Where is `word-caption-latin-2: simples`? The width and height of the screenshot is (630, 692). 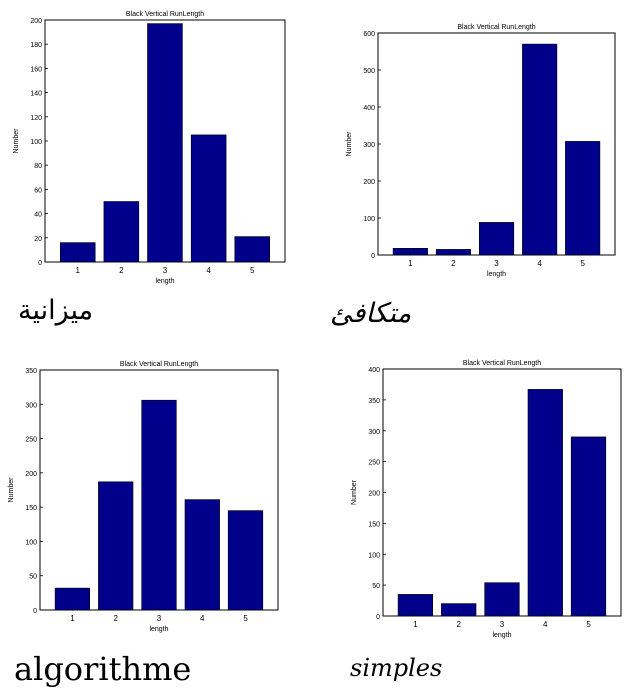
word-caption-latin-2: simples is located at coordinates (396, 668).